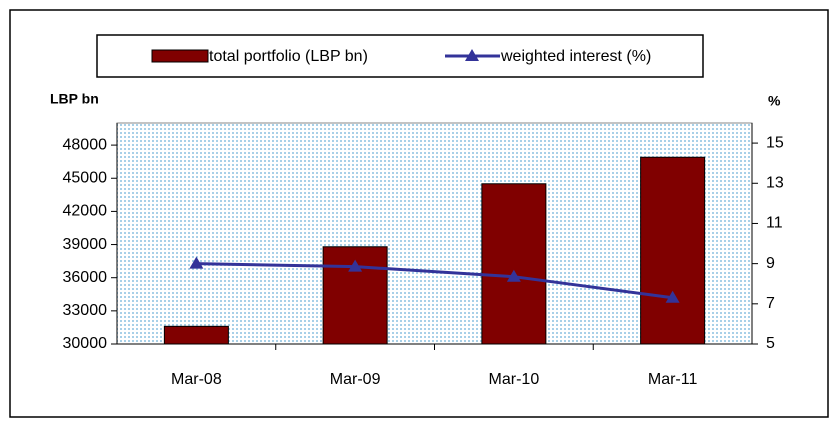 This screenshot has width=838, height=427. Describe the element at coordinates (434, 281) in the screenshot. I see `line` at that location.